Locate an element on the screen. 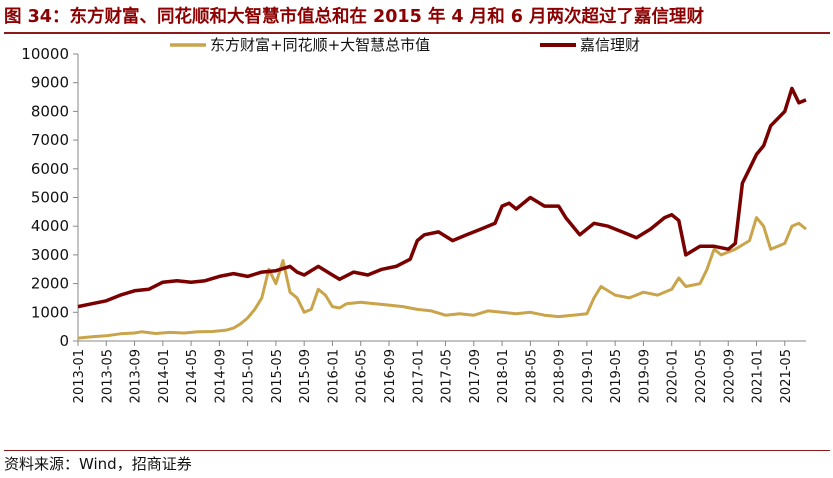 The image size is (833, 478). x-tick-label: 2015-05 is located at coordinates (277, 376).